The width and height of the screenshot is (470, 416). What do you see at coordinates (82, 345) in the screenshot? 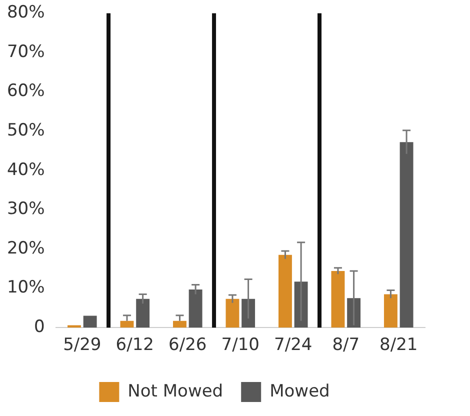
I see `x-tick-label: 5/29` at bounding box center [82, 345].